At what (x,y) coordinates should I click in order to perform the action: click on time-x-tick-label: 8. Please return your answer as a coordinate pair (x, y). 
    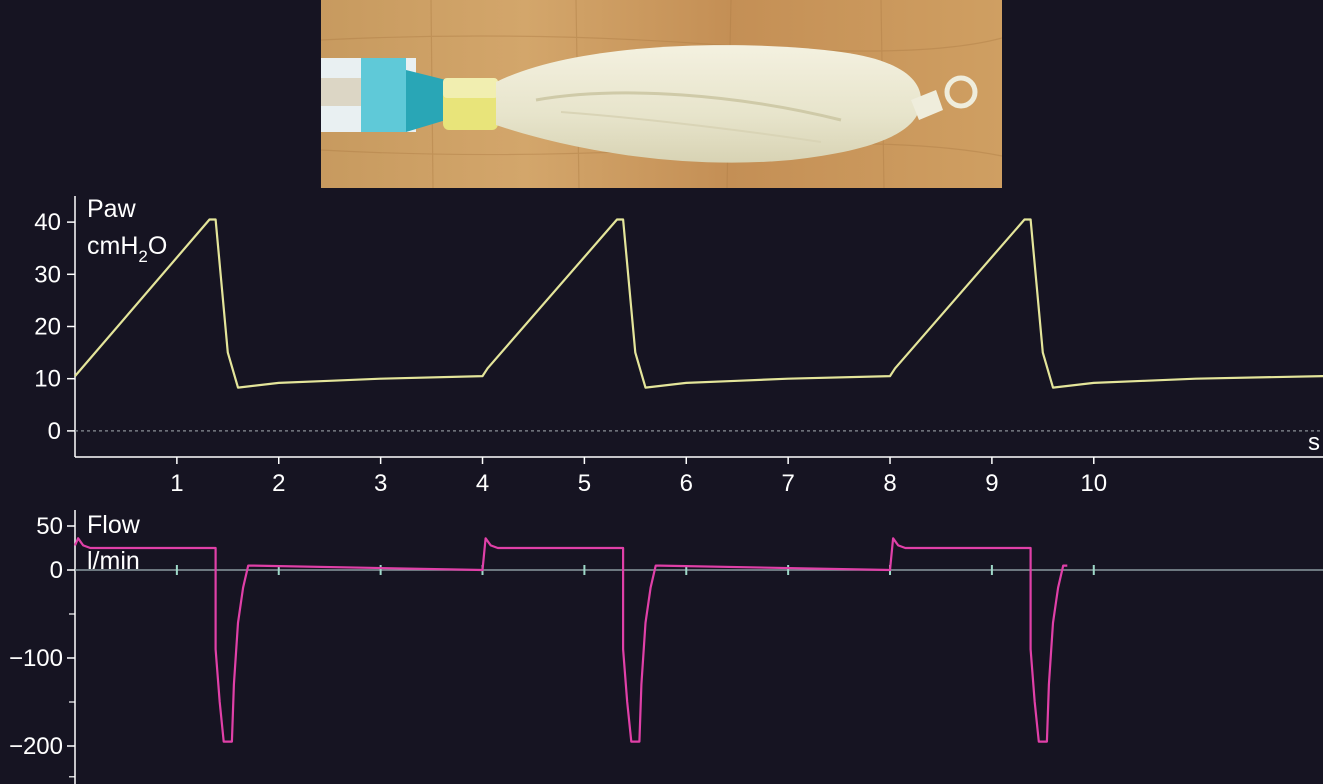
    Looking at the image, I should click on (889, 483).